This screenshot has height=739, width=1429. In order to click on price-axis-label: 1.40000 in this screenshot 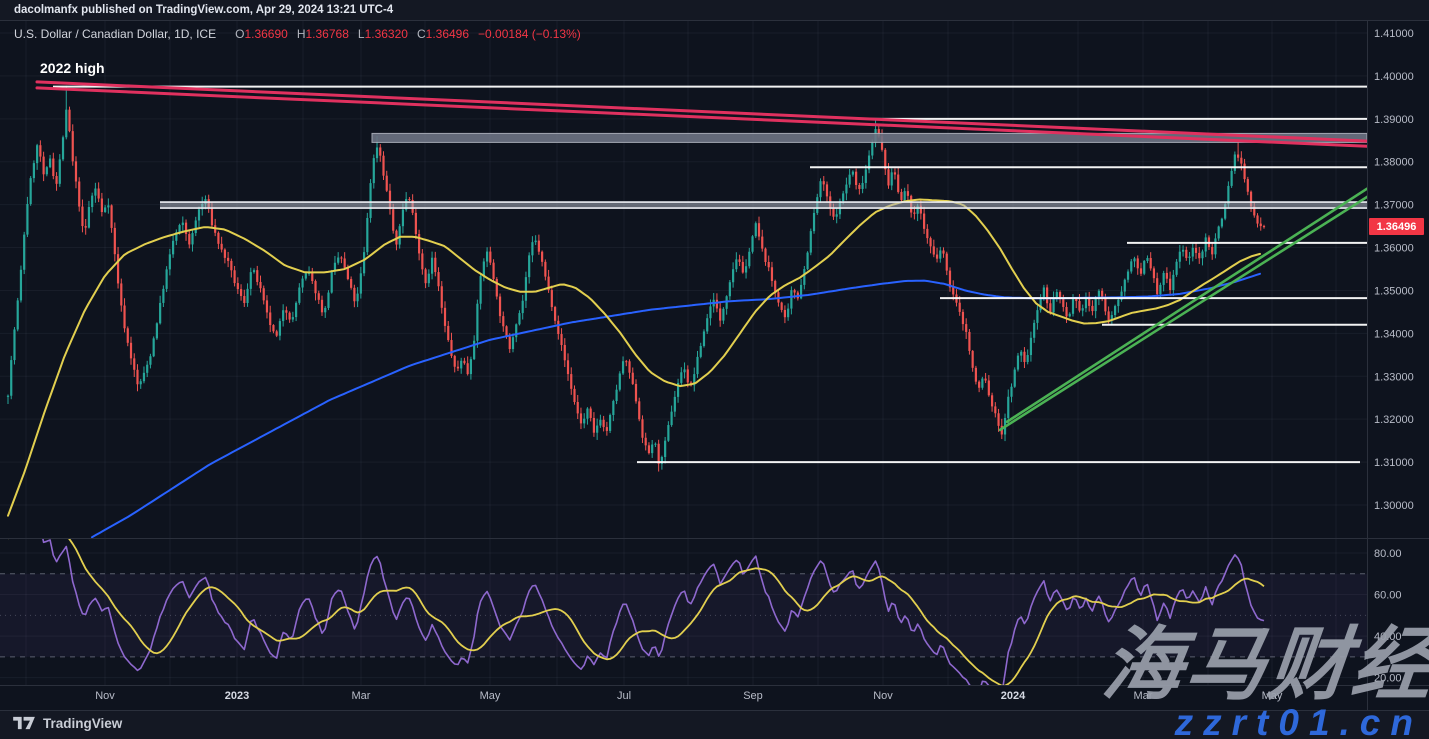, I will do `click(1394, 77)`.